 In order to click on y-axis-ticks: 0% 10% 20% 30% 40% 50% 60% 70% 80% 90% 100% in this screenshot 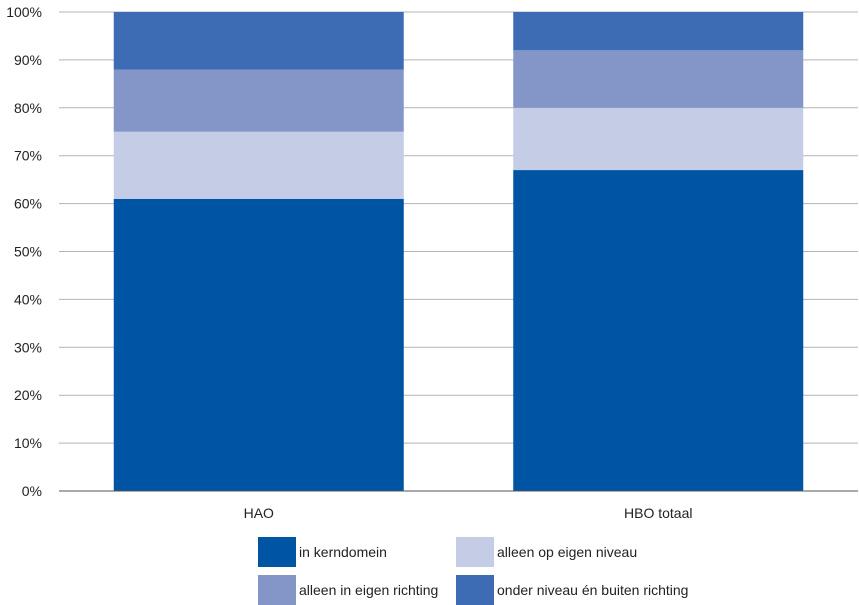, I will do `click(24, 251)`.